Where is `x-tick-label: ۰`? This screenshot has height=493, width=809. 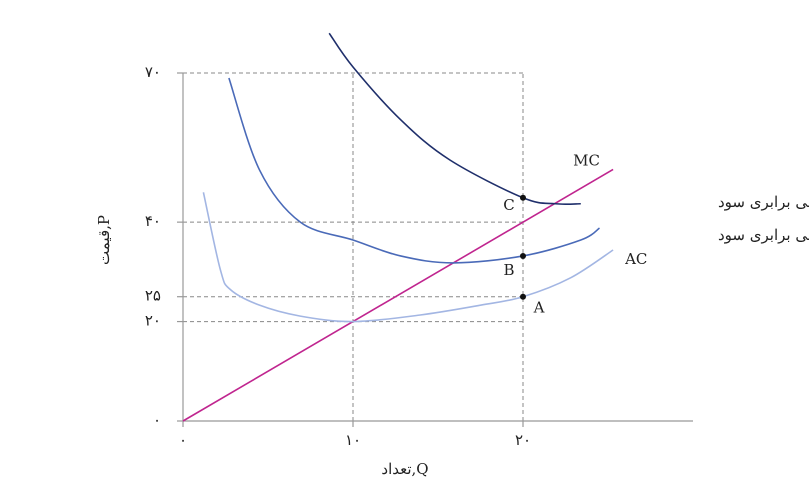
x-tick-label: ۰ is located at coordinates (183, 440).